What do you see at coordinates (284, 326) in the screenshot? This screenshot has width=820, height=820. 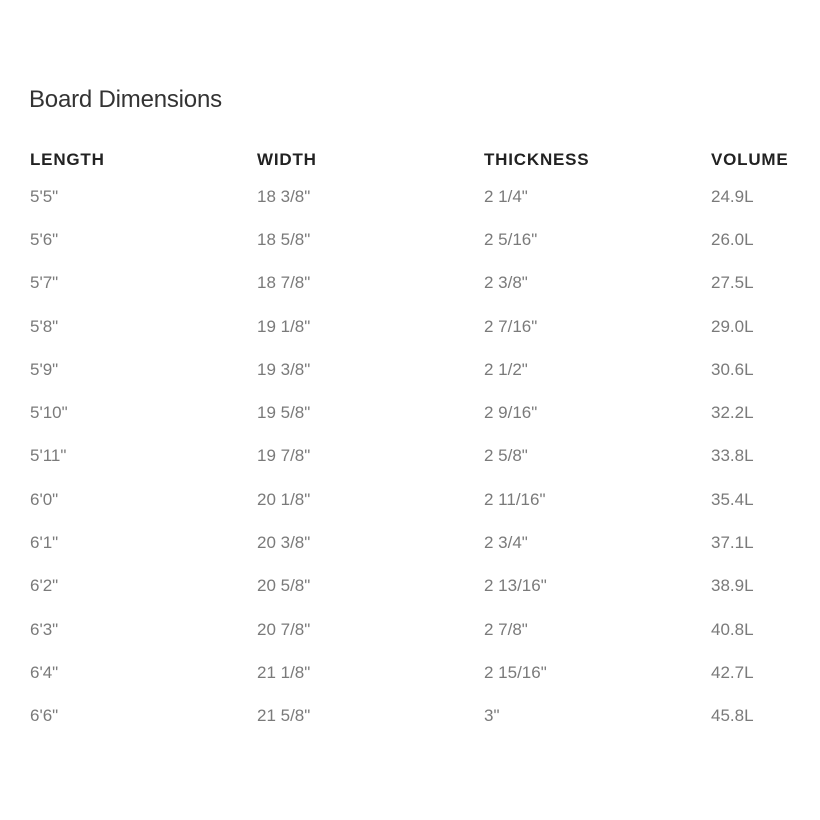 I see `cell-width: 19 1/8"` at bounding box center [284, 326].